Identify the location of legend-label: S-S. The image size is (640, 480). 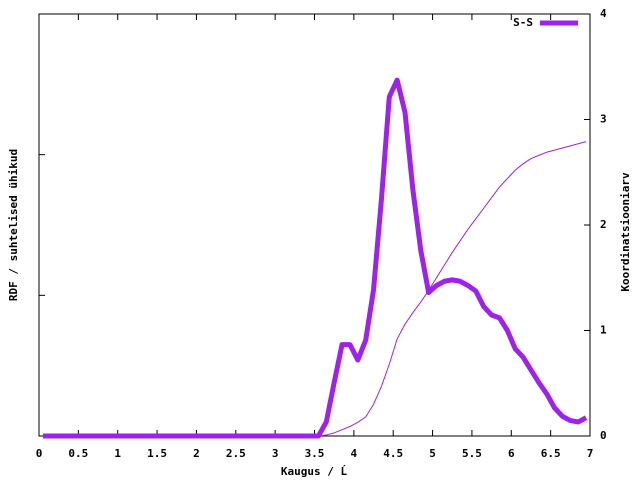
(523, 22).